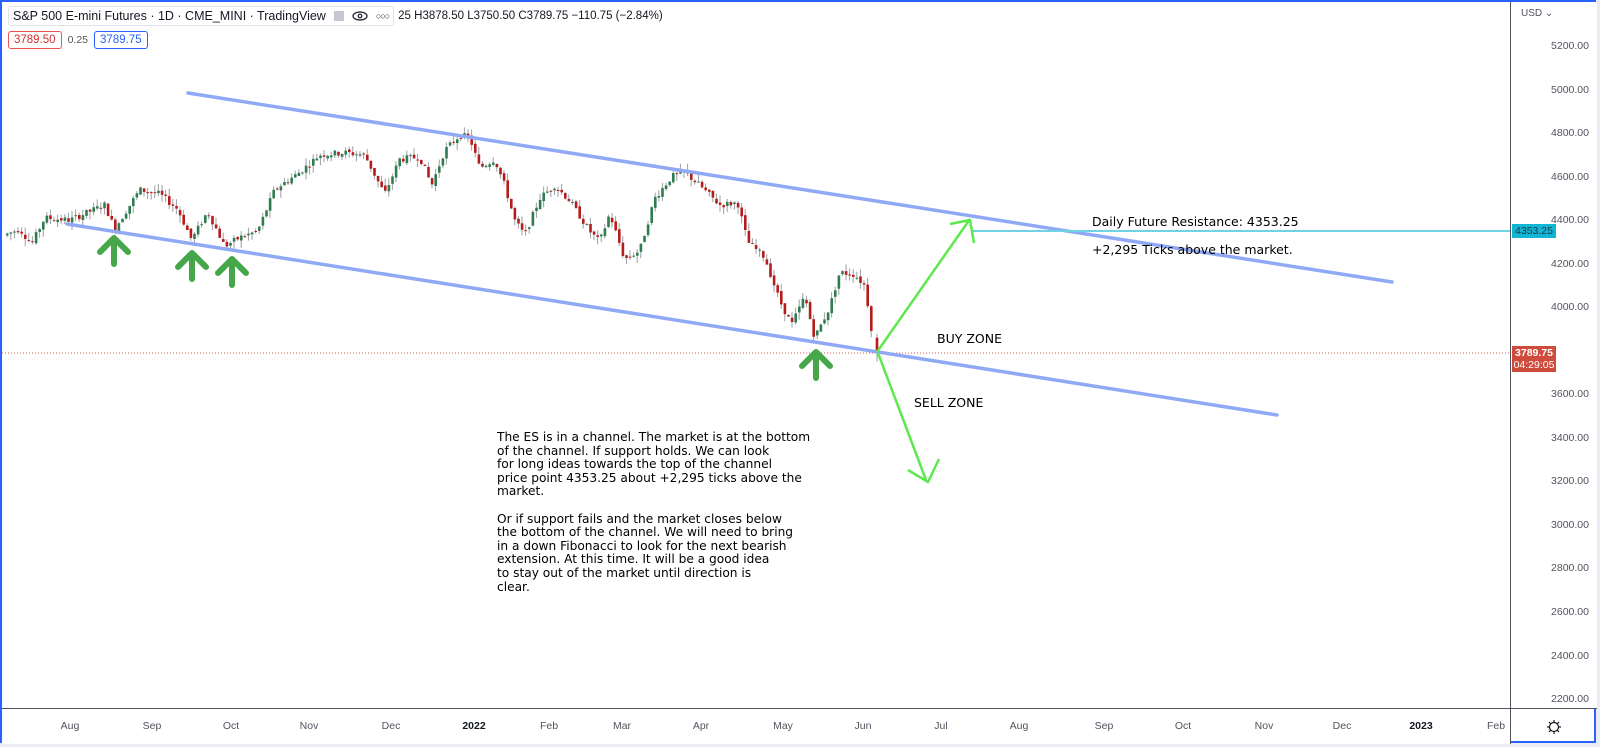  I want to click on sell-zone-label: SELL ZONE, so click(949, 402).